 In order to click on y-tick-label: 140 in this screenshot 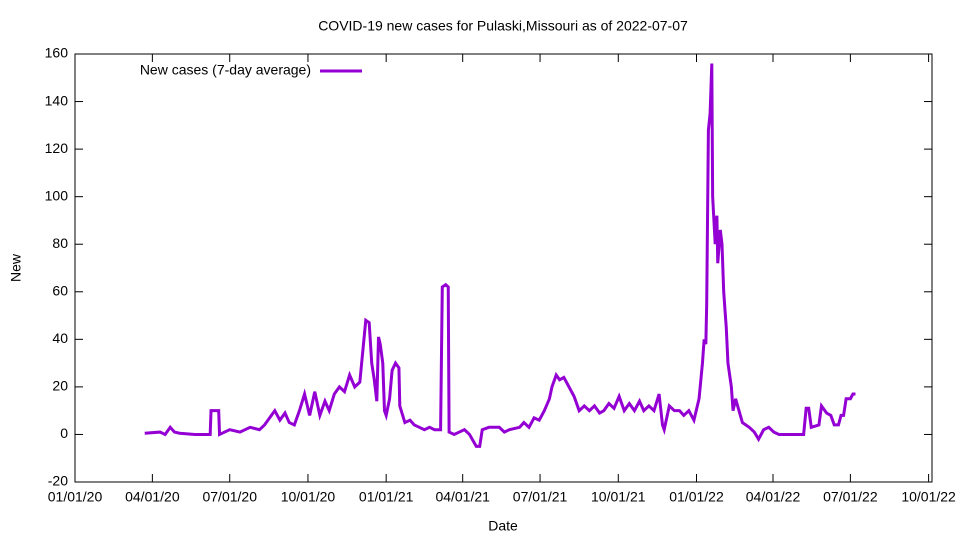, I will do `click(57, 100)`.